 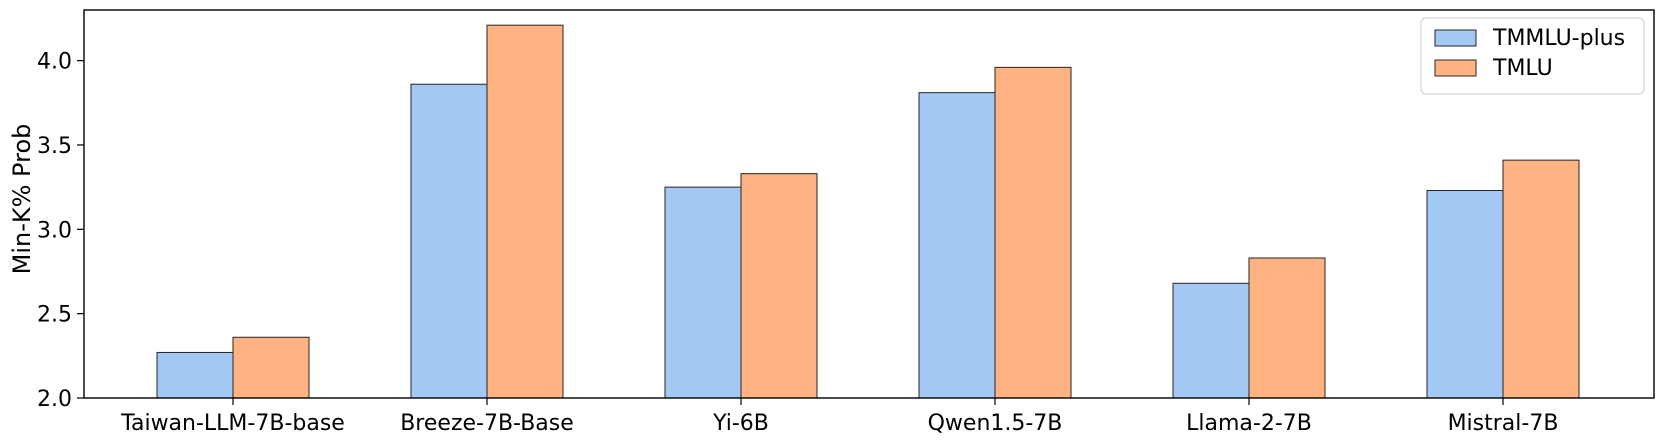 What do you see at coordinates (1503, 423) in the screenshot?
I see `x-tick-label: Mistral-7B` at bounding box center [1503, 423].